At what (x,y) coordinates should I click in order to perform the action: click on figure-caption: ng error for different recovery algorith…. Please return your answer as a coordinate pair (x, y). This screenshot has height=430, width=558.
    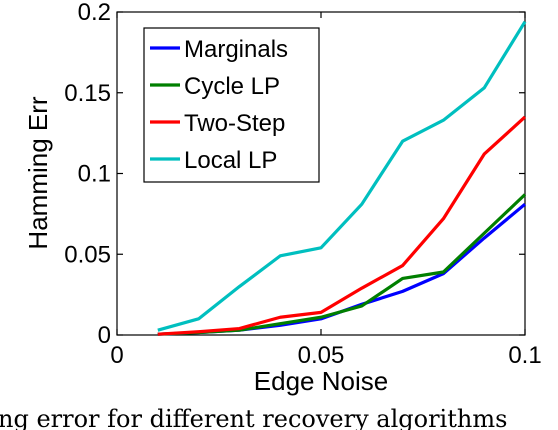
    Looking at the image, I should click on (253, 417).